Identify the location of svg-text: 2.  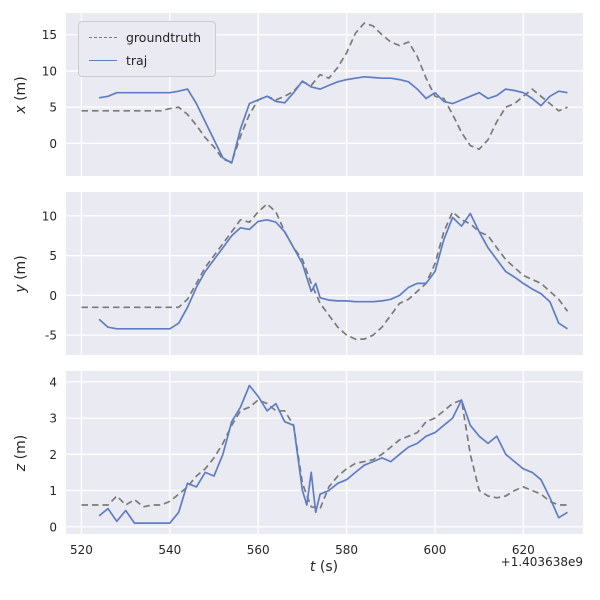
(53, 455).